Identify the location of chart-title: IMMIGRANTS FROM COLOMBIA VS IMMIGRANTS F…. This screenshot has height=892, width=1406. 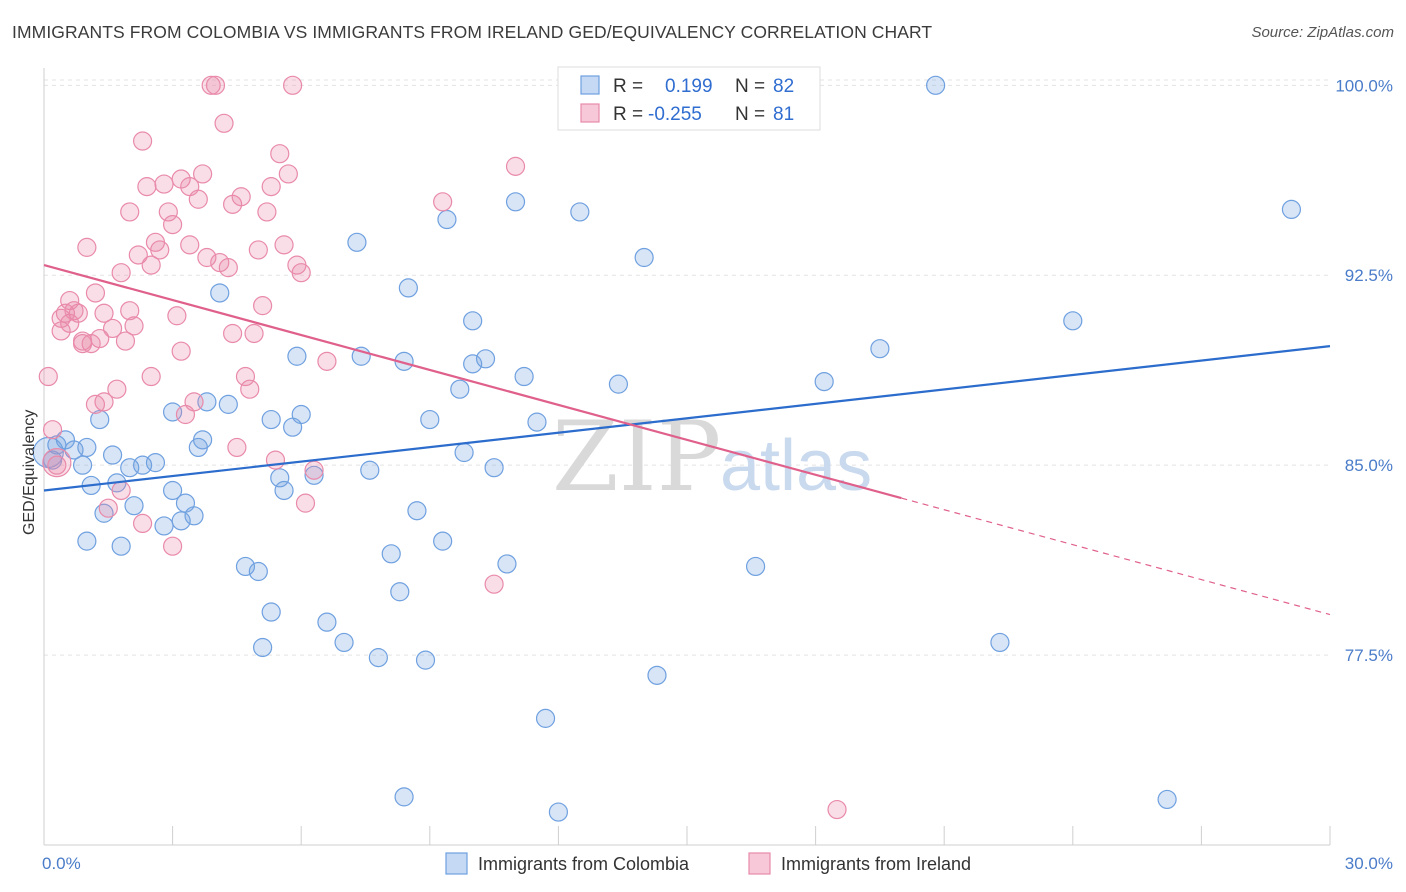
(472, 32).